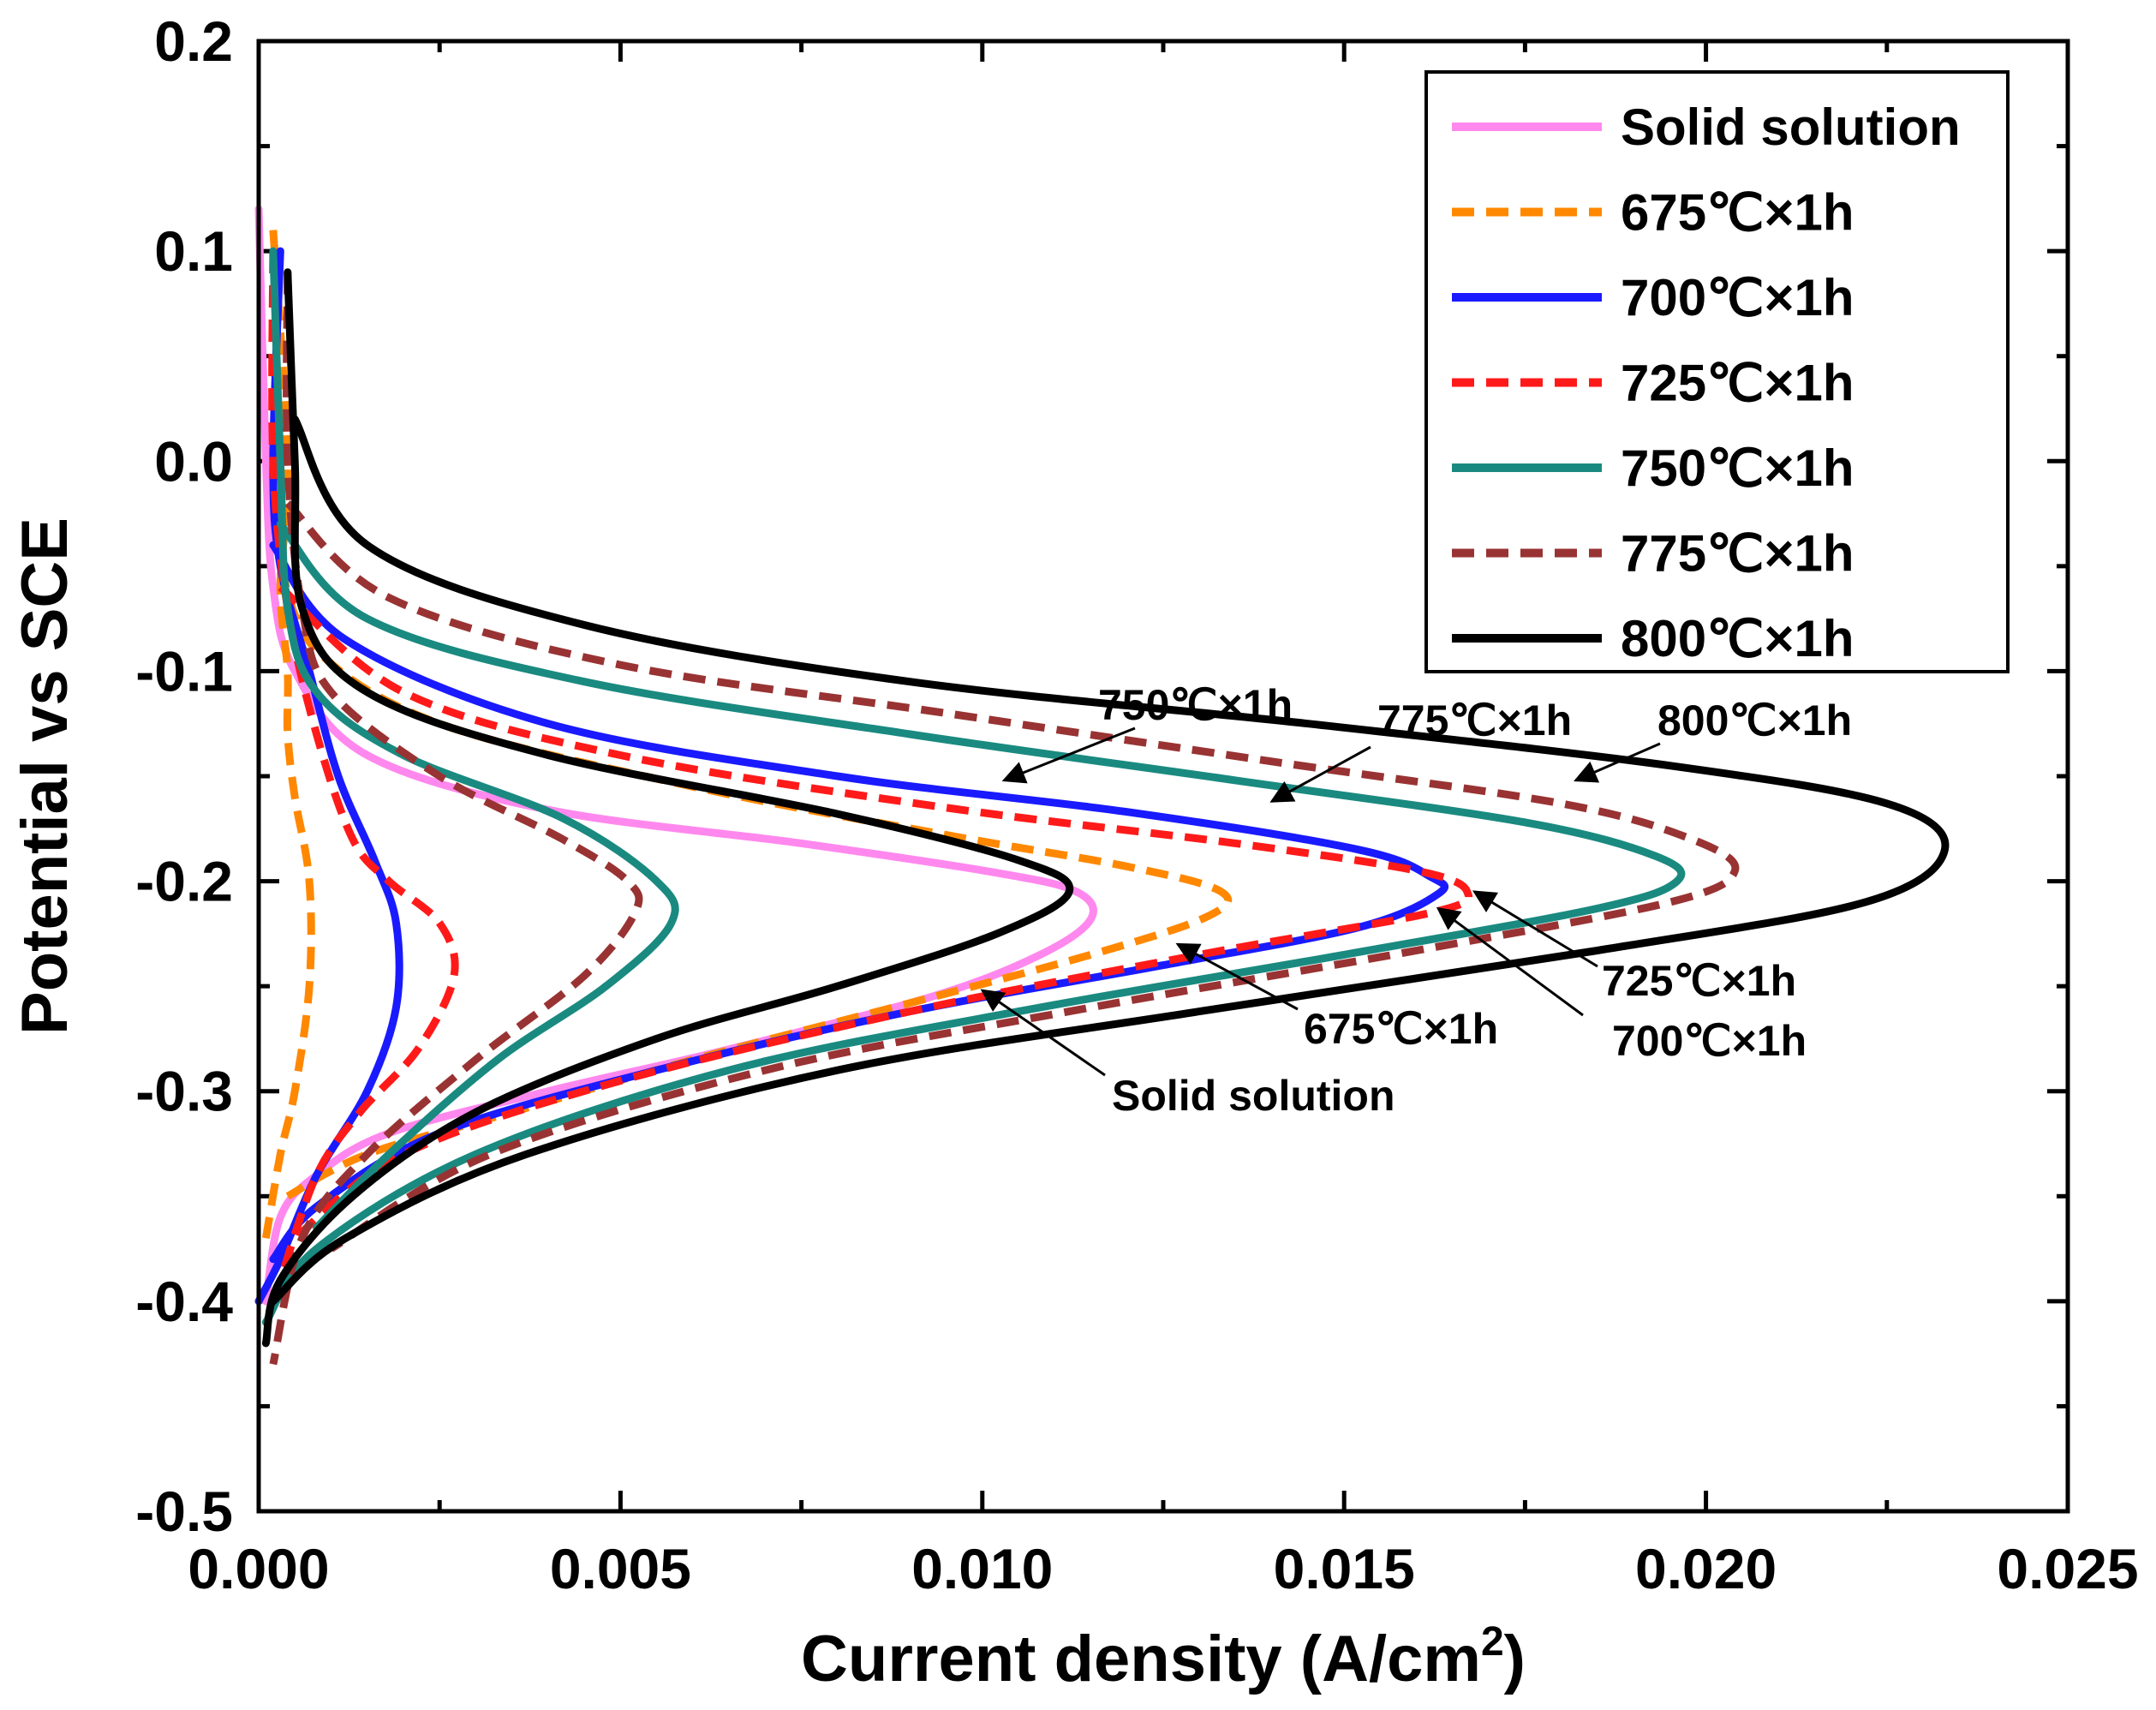  I want to click on x-axis-title-suffix: ), so click(1515, 1659).